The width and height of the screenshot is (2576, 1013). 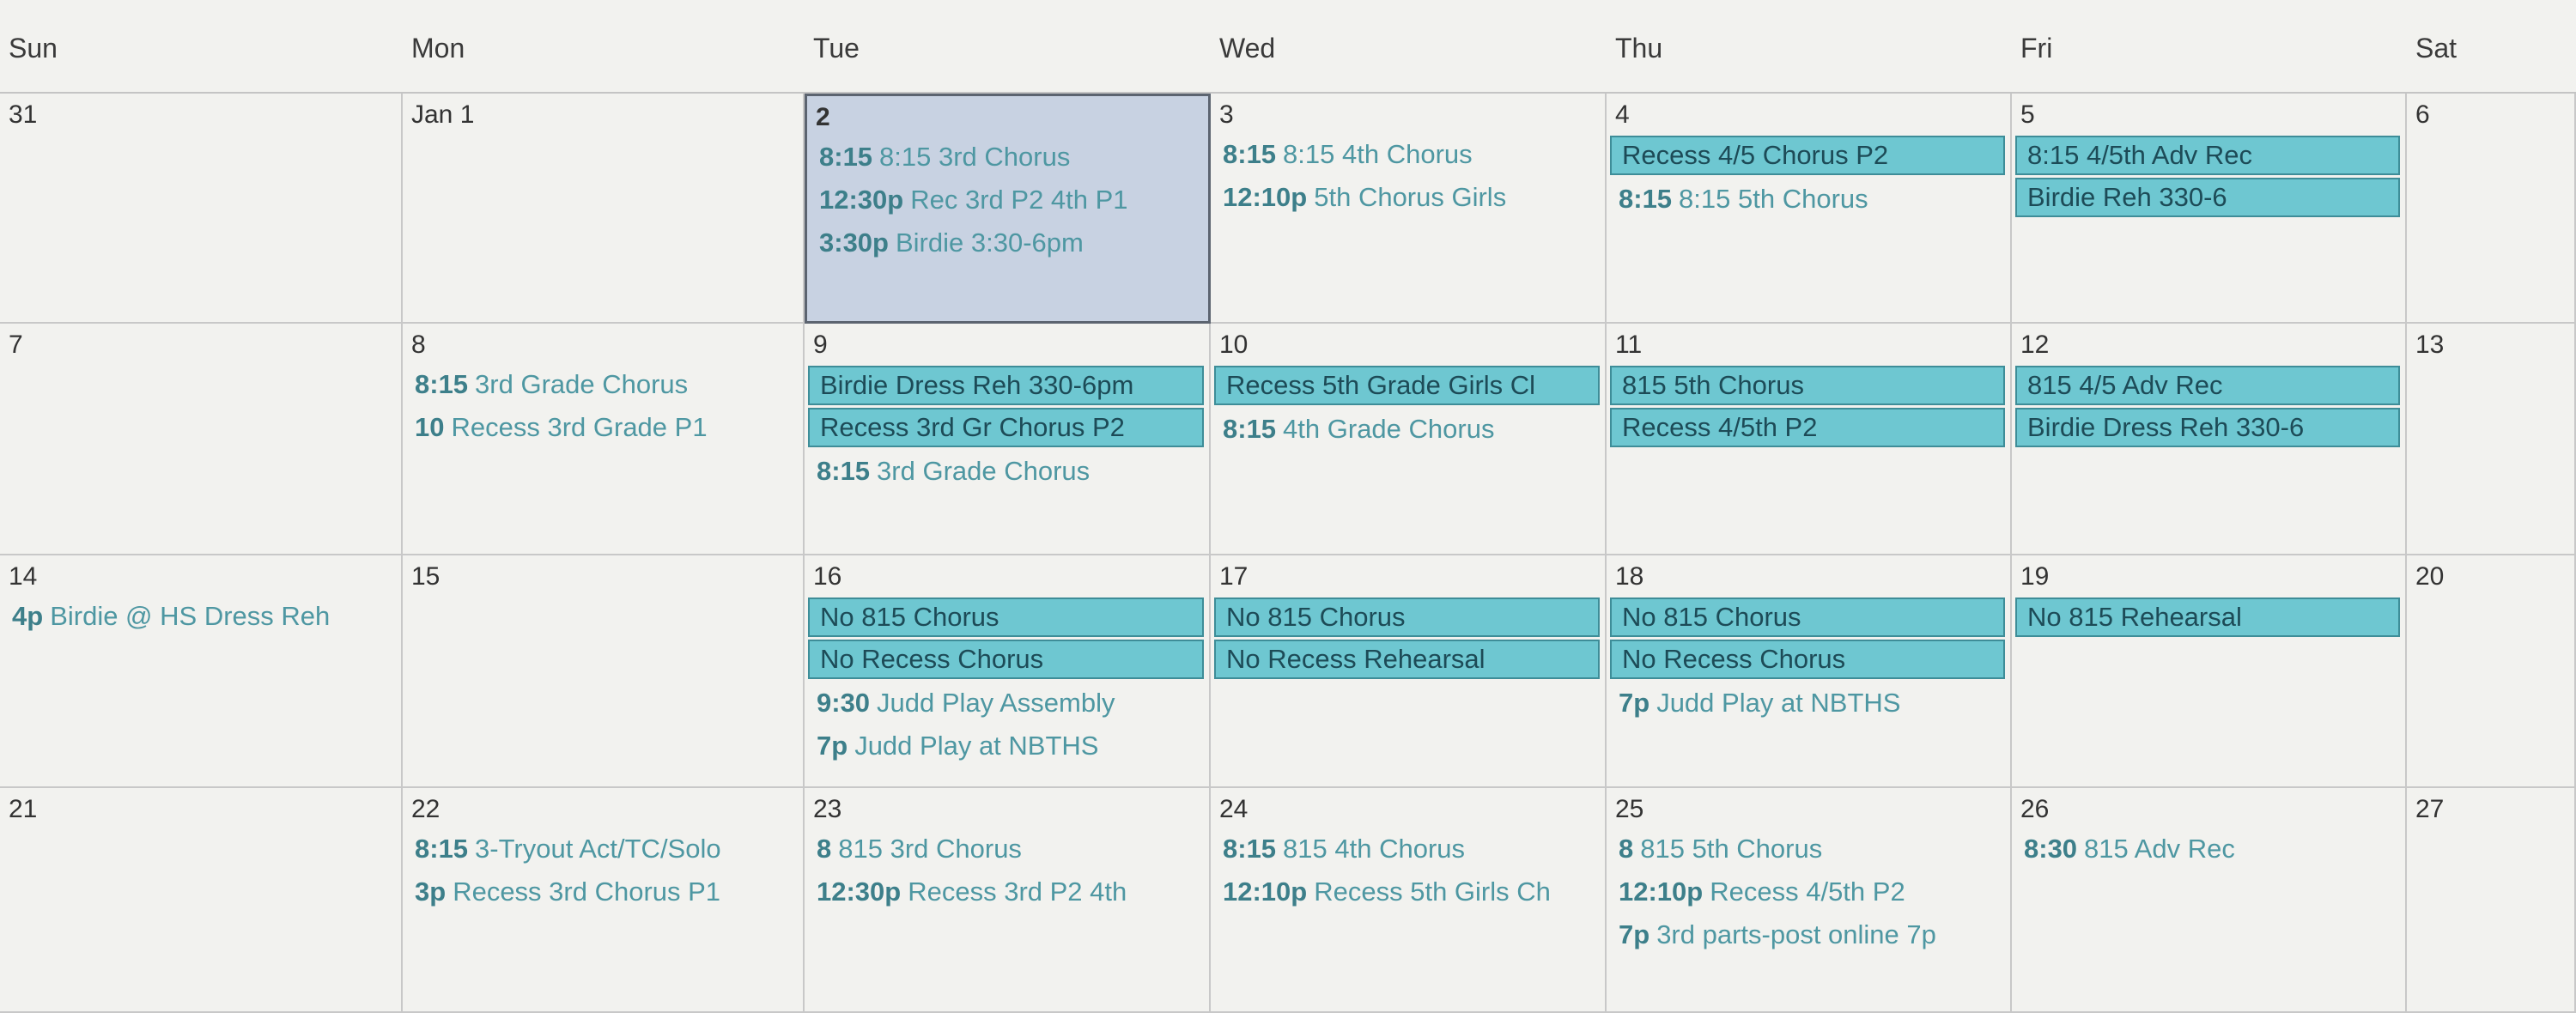 I want to click on event: 8:30 815 Adv Rec, so click(x=2208, y=849).